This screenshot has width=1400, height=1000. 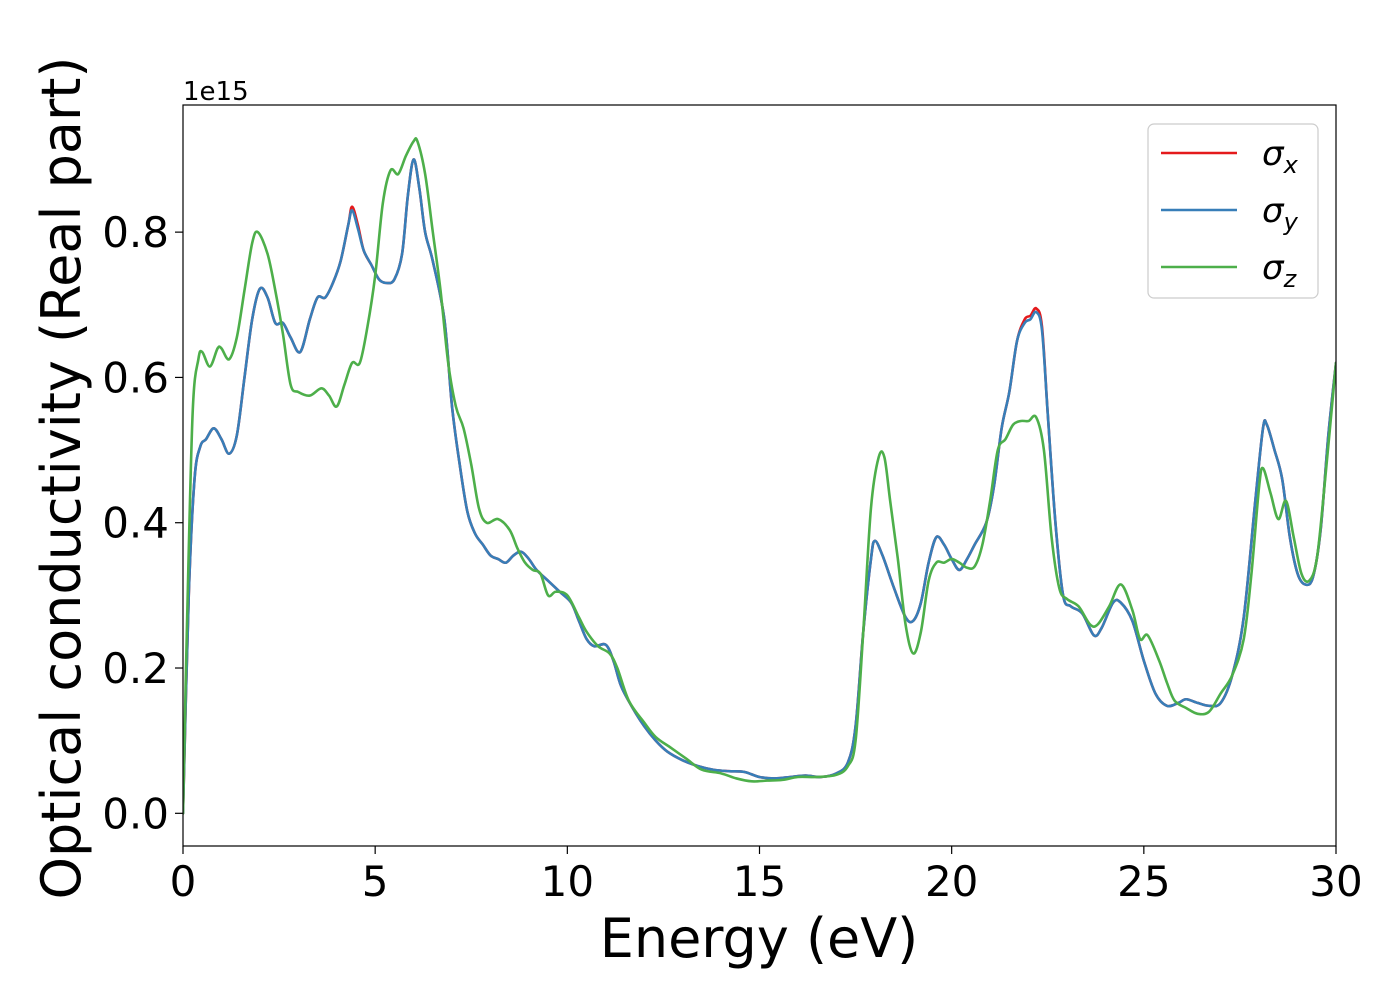 What do you see at coordinates (135, 232) in the screenshot?
I see `y-tick-label: 0.8` at bounding box center [135, 232].